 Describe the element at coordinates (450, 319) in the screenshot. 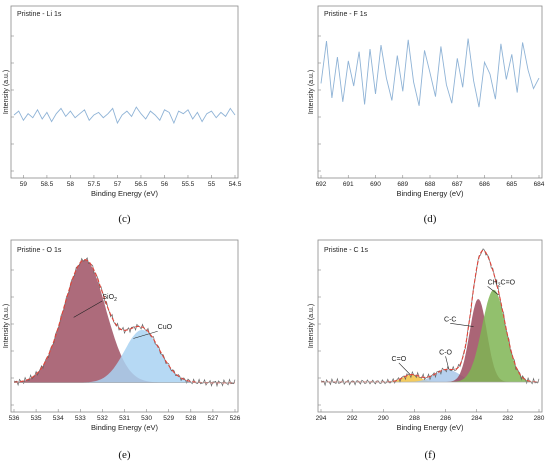

I see `annotation-c-c: C-C` at that location.